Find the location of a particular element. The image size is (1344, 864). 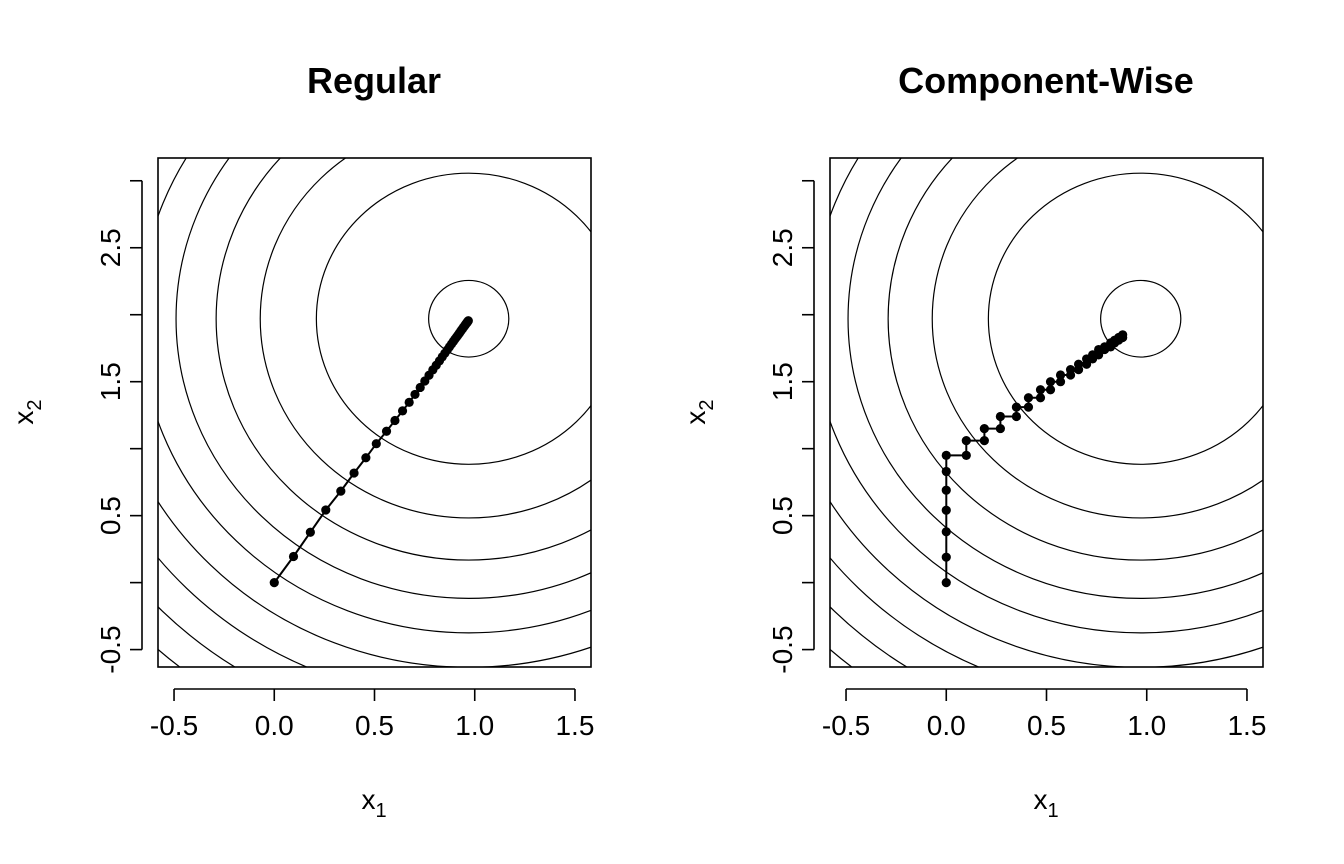

chart-title: Component-Wise is located at coordinates (1046, 80).